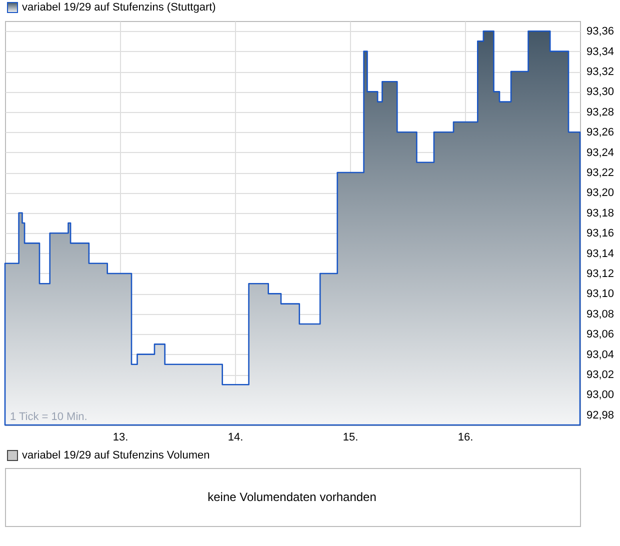  Describe the element at coordinates (292, 497) in the screenshot. I see `text: keine Volumendaten vorhanden` at that location.